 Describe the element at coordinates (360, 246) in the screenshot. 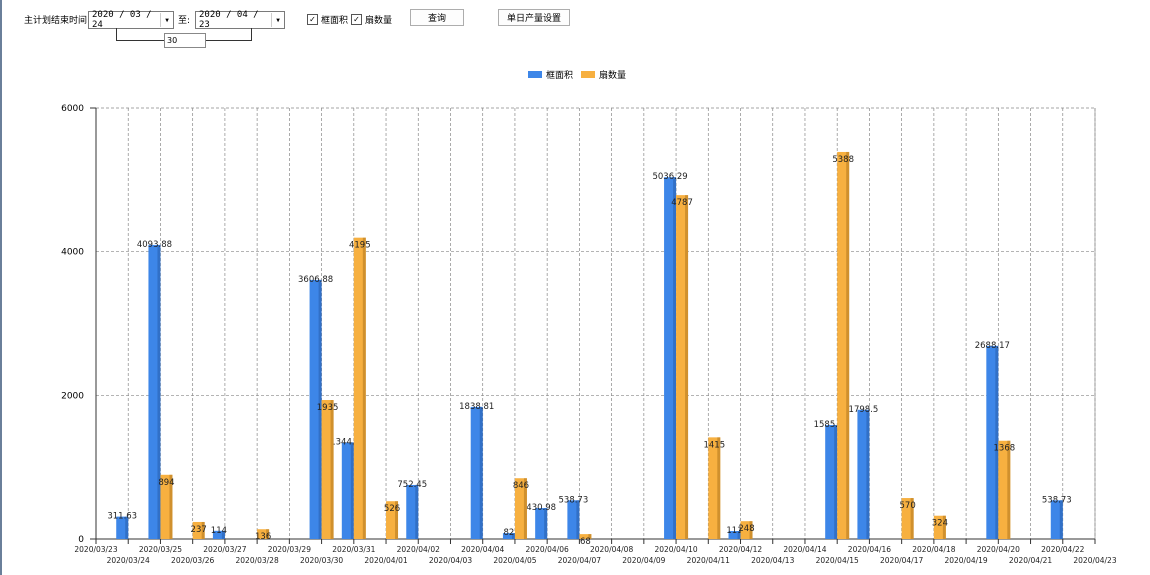

I see `data-label: 4195` at that location.